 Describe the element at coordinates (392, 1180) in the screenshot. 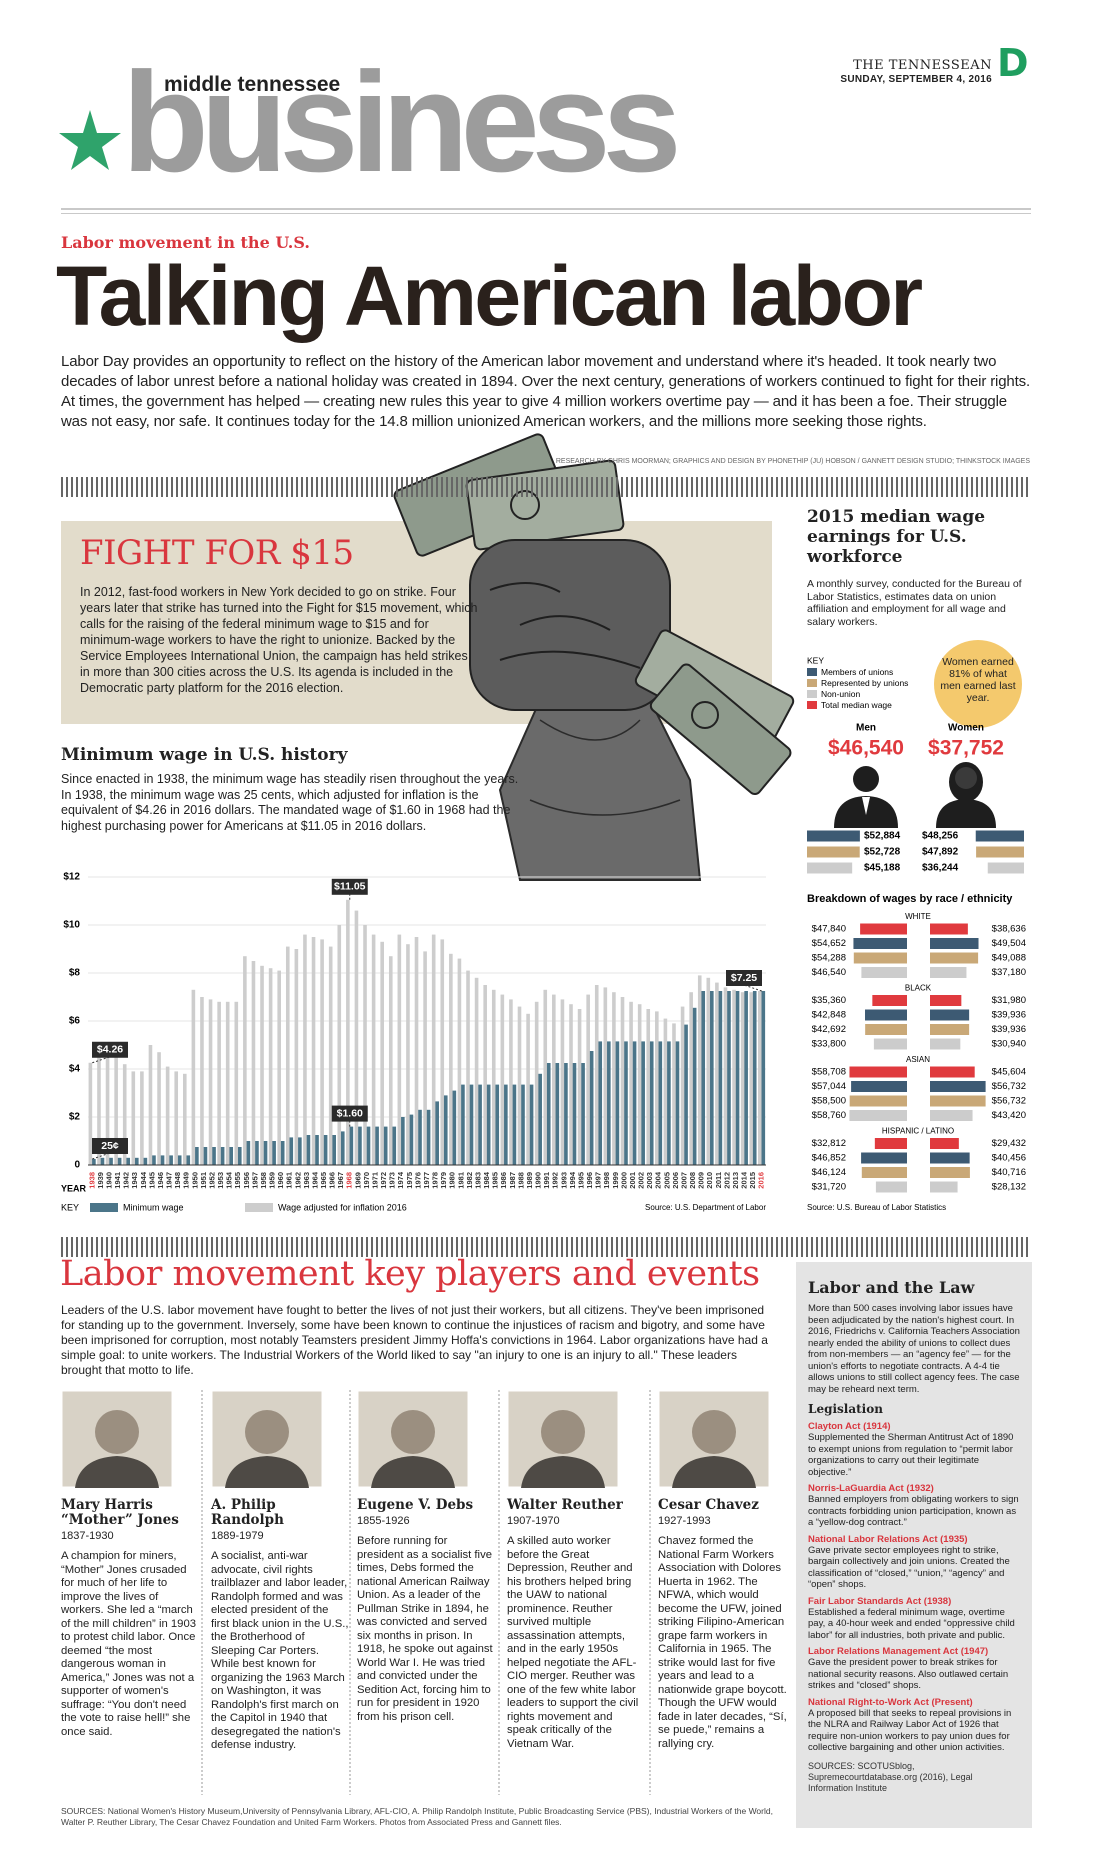

I see `x-tick-label: 1973` at that location.